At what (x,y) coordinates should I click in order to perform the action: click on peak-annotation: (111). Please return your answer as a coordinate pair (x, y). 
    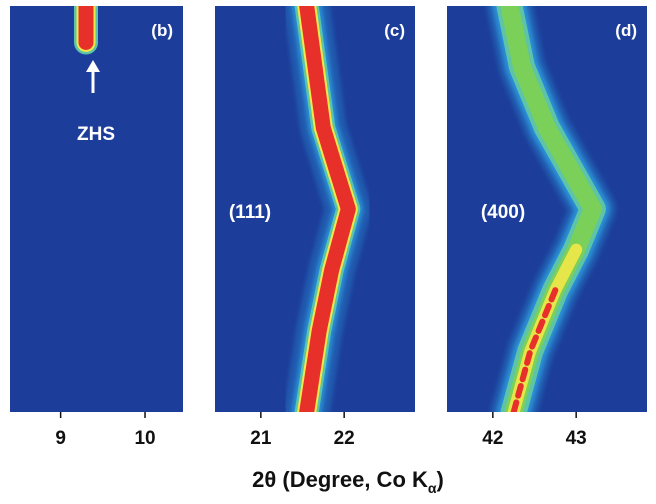
    Looking at the image, I should click on (250, 212).